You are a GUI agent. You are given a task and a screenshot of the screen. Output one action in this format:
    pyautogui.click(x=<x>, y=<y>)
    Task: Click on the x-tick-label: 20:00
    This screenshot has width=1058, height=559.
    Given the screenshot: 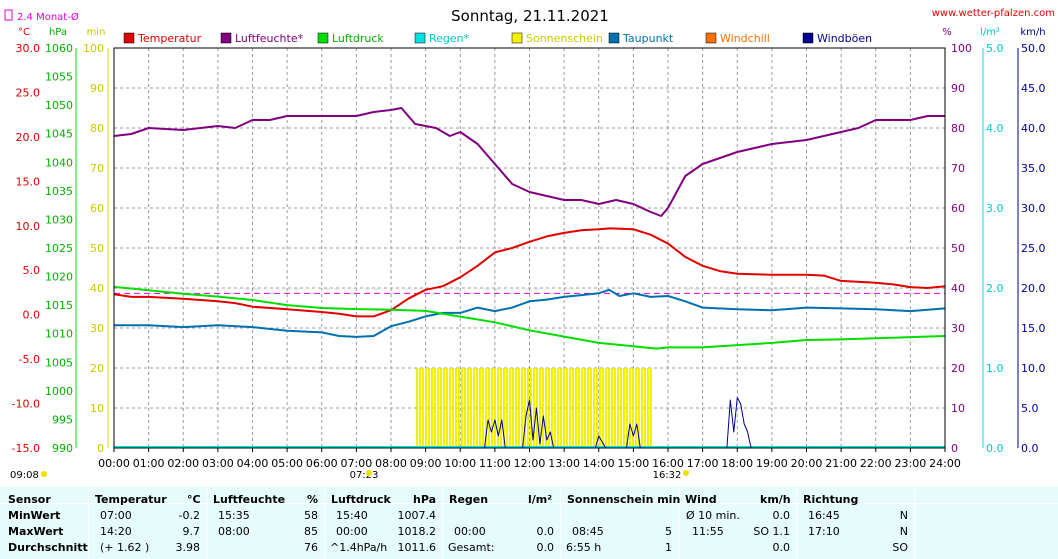 What is the action you would take?
    pyautogui.click(x=807, y=463)
    